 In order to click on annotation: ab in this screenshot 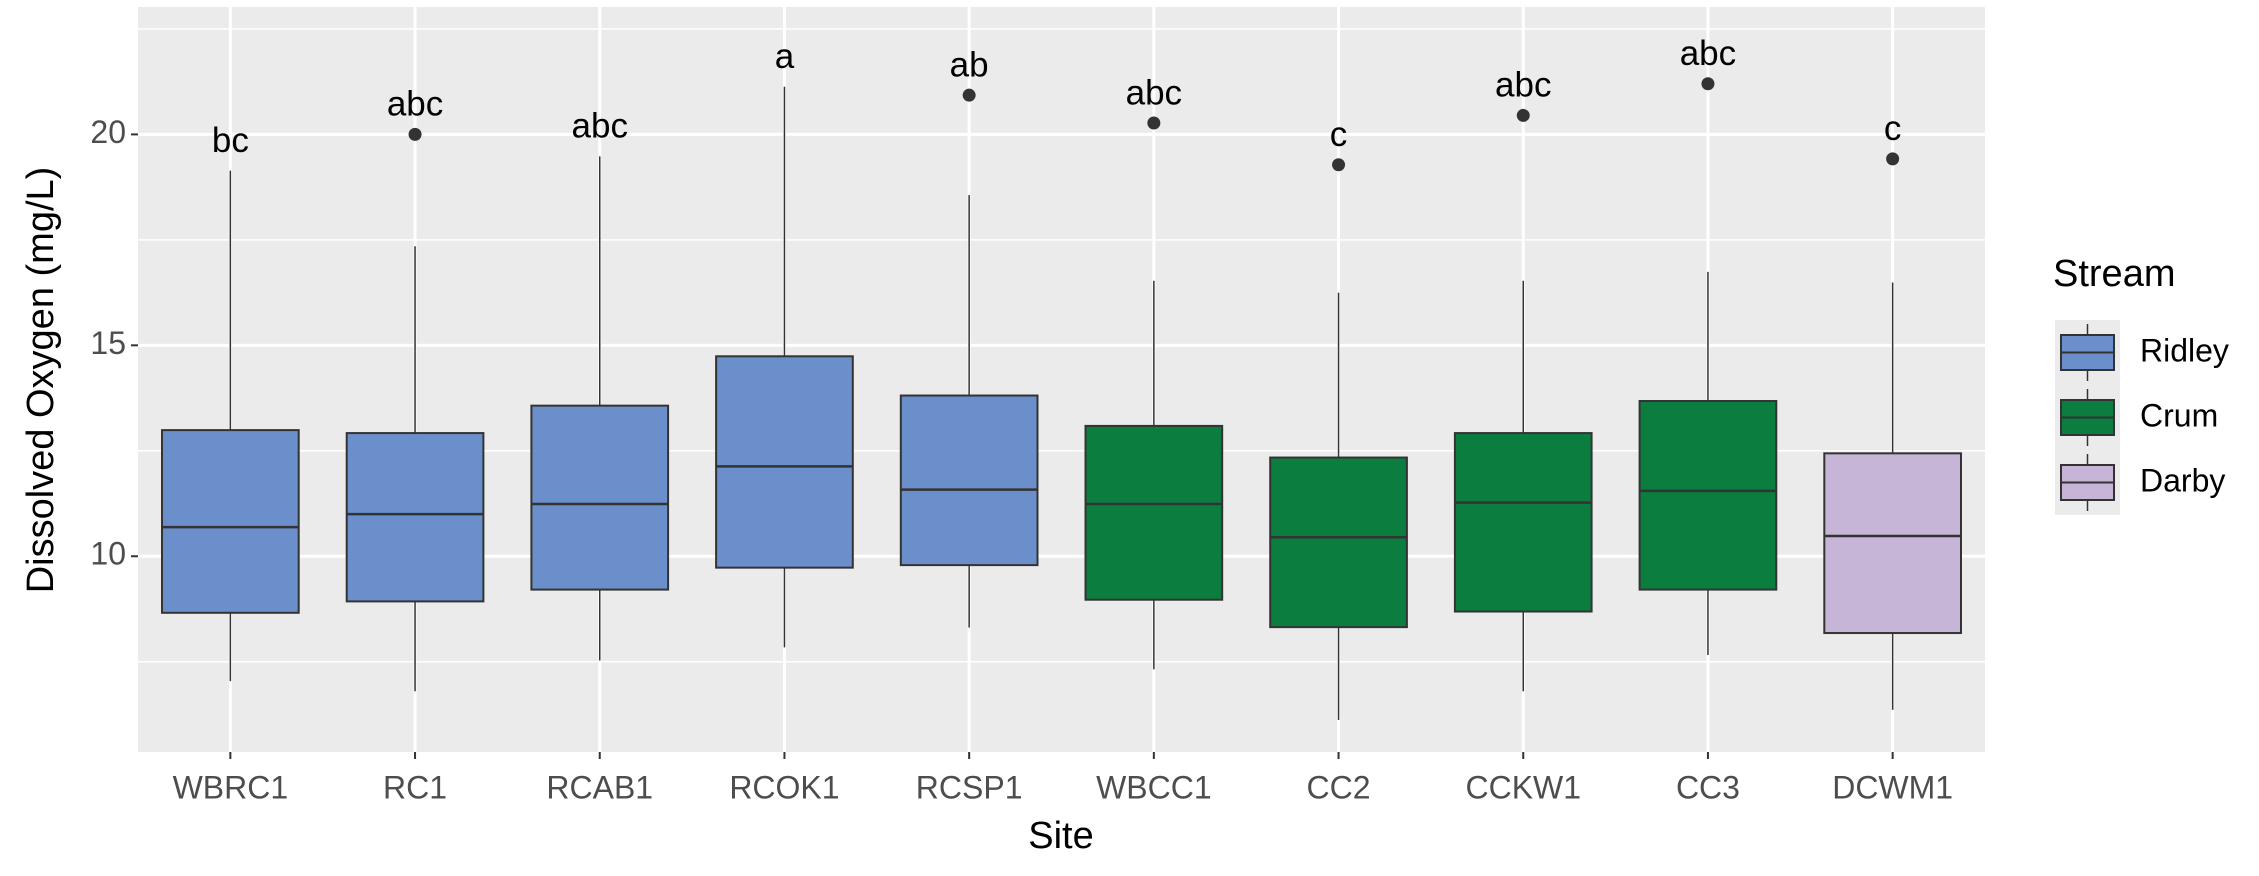, I will do `click(969, 64)`.